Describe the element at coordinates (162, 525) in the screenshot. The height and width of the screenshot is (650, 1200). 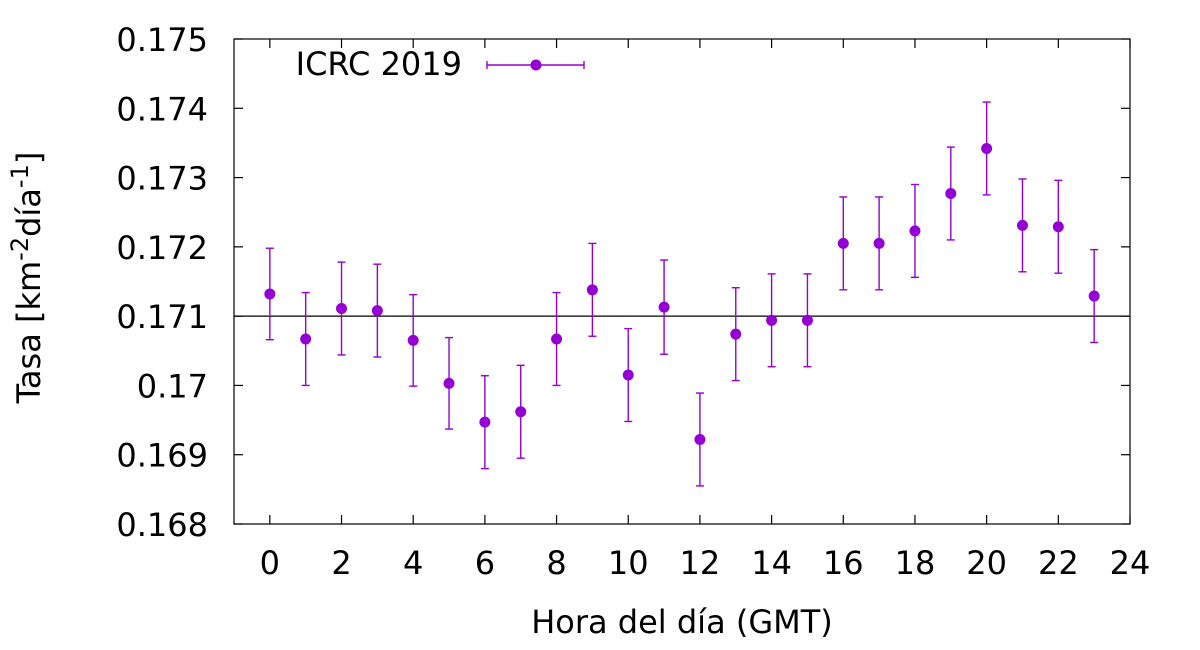
I see `y-tick-label: 0.168` at that location.